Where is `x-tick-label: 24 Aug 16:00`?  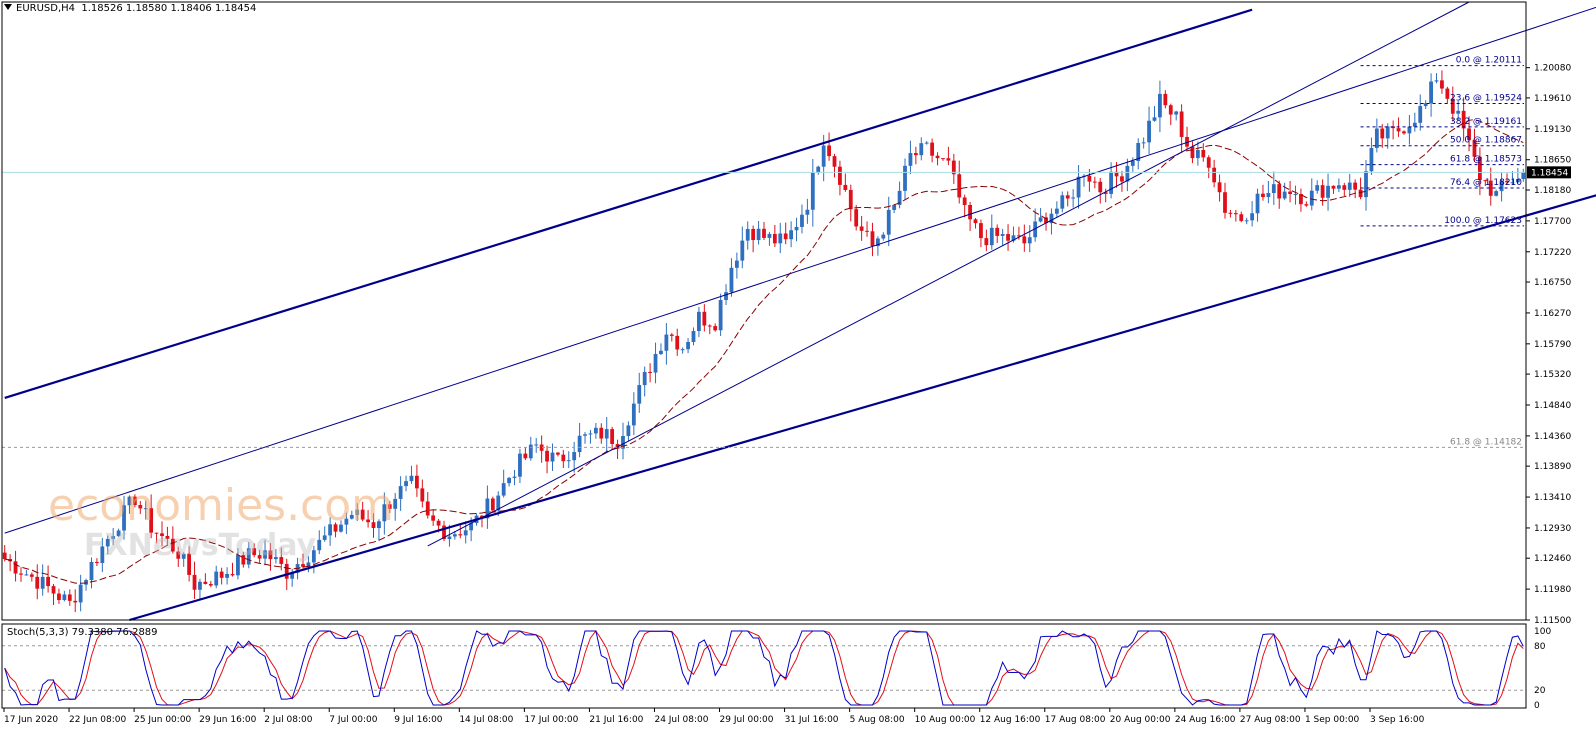
x-tick-label: 24 Aug 16:00 is located at coordinates (1205, 720).